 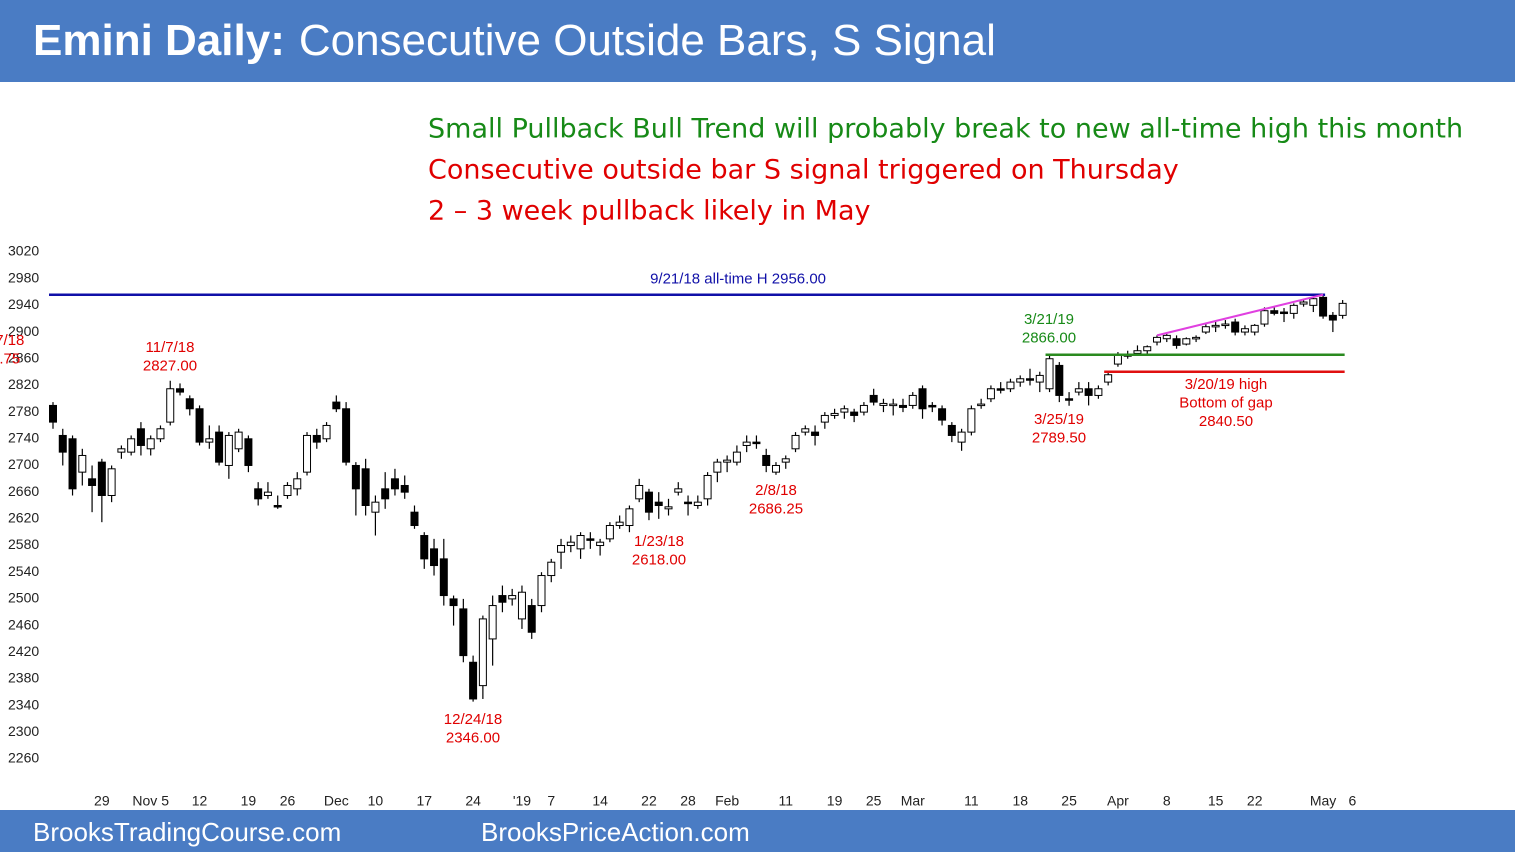 I want to click on annotation: 2/8/18, so click(x=776, y=490).